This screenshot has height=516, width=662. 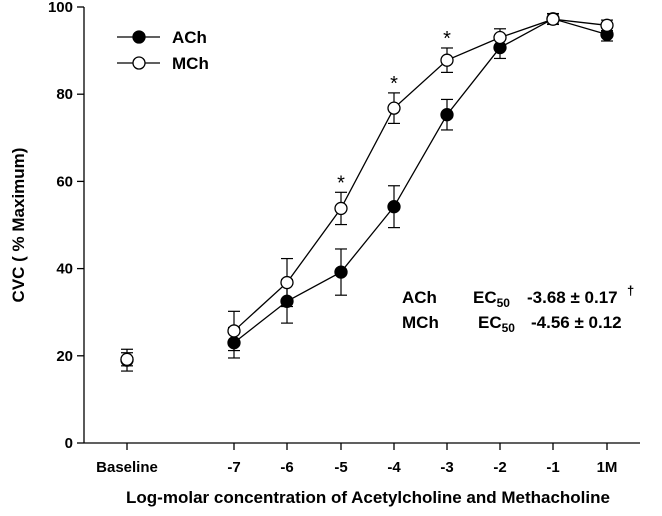 What do you see at coordinates (139, 37) in the screenshot?
I see `legend-marker-ach` at bounding box center [139, 37].